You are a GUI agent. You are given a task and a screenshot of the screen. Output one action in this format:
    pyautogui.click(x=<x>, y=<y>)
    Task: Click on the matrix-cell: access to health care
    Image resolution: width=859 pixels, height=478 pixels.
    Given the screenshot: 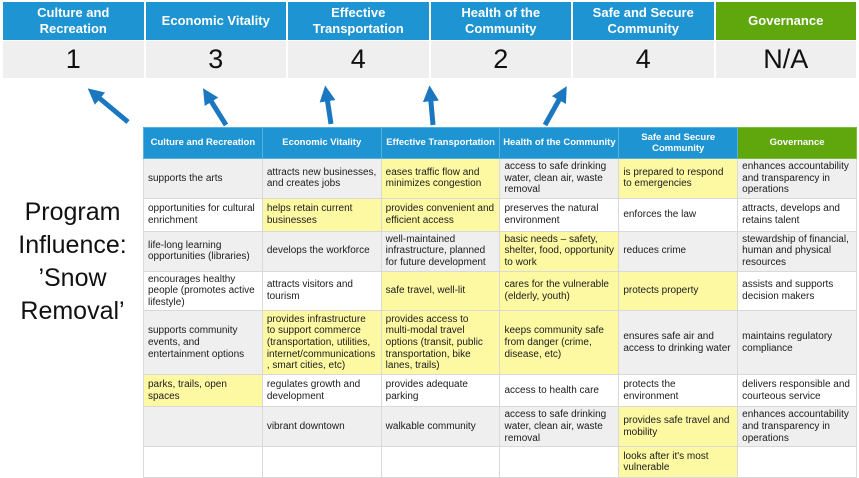 What is the action you would take?
    pyautogui.click(x=559, y=391)
    